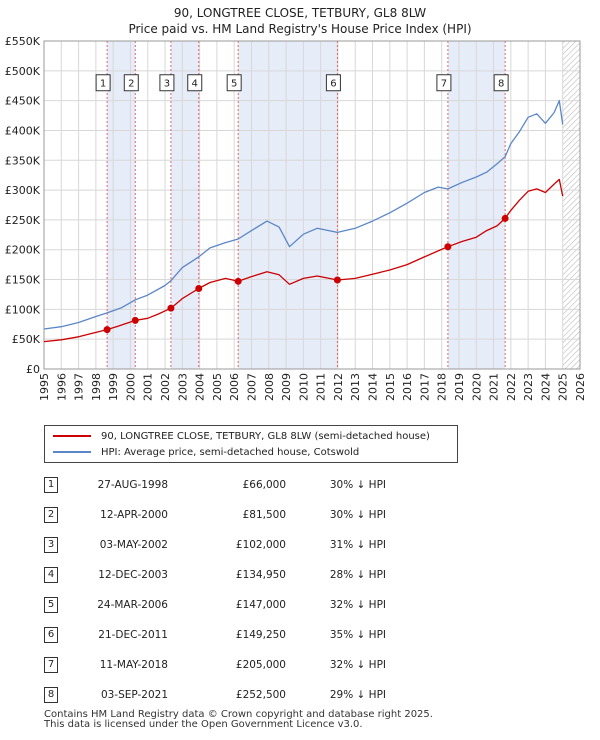 This screenshot has height=740, width=600. What do you see at coordinates (251, 387) in the screenshot?
I see `x-tick-label: 2007` at bounding box center [251, 387].